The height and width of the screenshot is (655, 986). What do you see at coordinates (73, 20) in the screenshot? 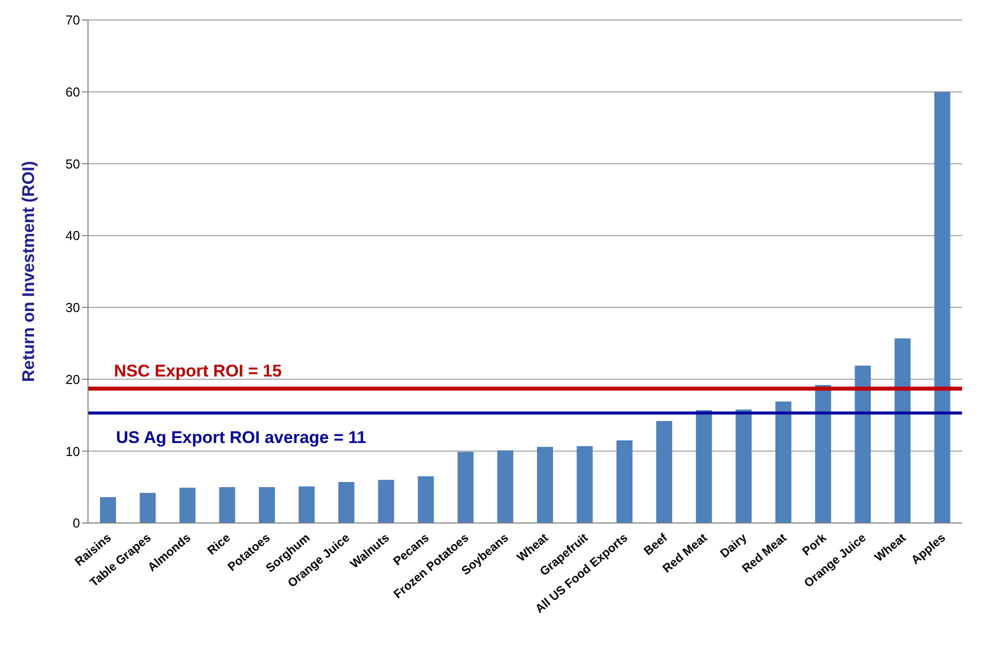
I see `y-tick-label: 70` at bounding box center [73, 20].